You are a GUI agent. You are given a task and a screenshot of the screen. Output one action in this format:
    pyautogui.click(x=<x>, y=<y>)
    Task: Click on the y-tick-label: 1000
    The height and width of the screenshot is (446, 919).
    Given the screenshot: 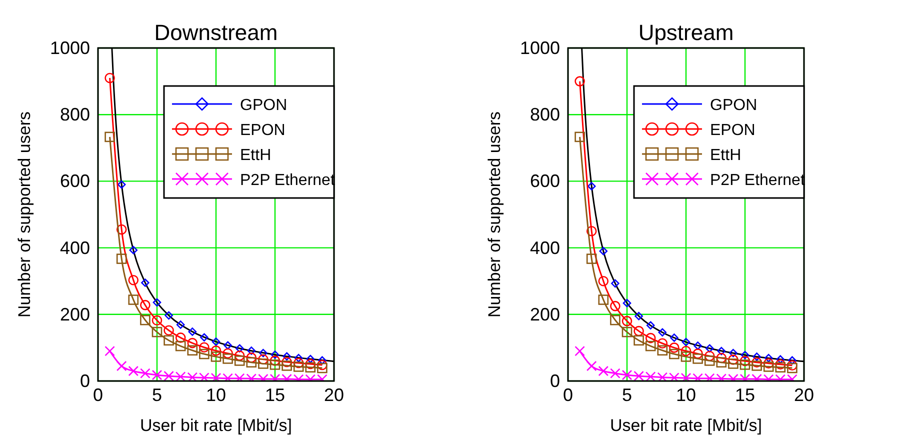 What is the action you would take?
    pyautogui.click(x=70, y=48)
    